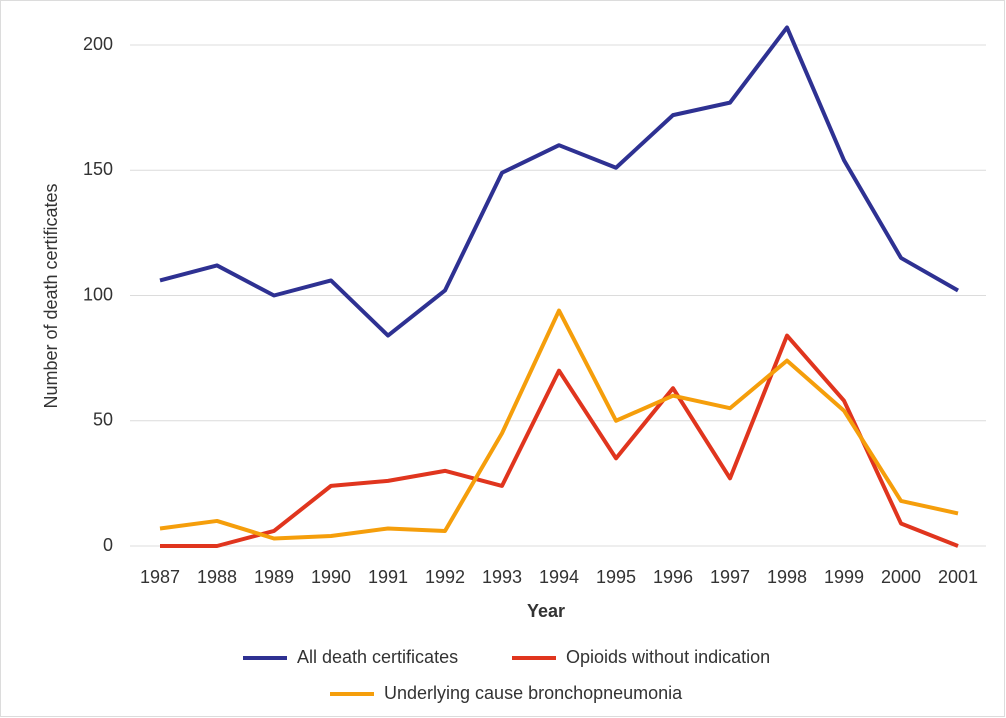 The image size is (1006, 718). I want to click on y-tick-label: 200, so click(98, 44).